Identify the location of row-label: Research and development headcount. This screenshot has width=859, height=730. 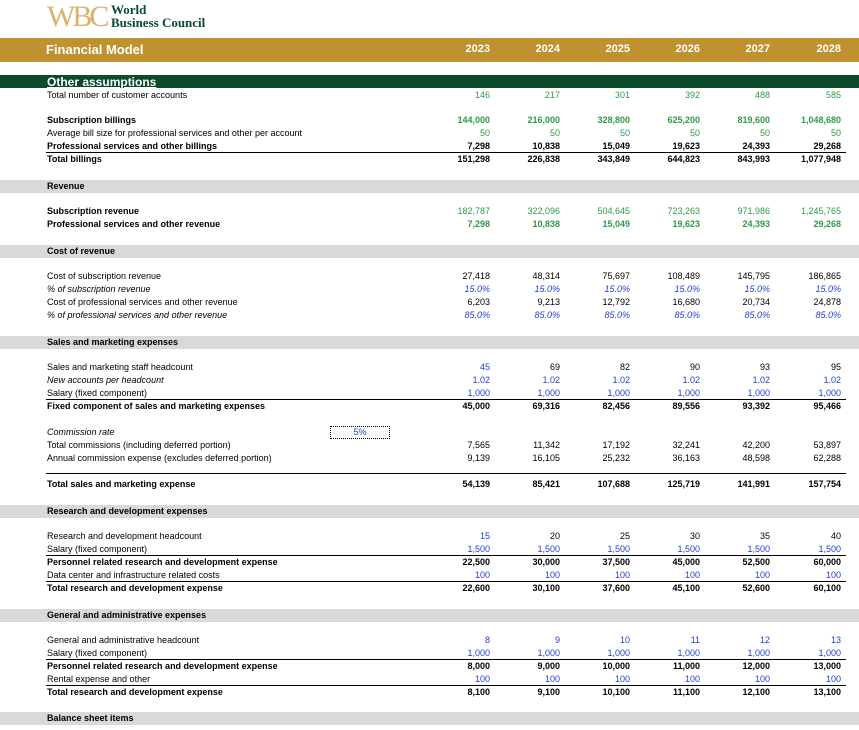
(124, 536).